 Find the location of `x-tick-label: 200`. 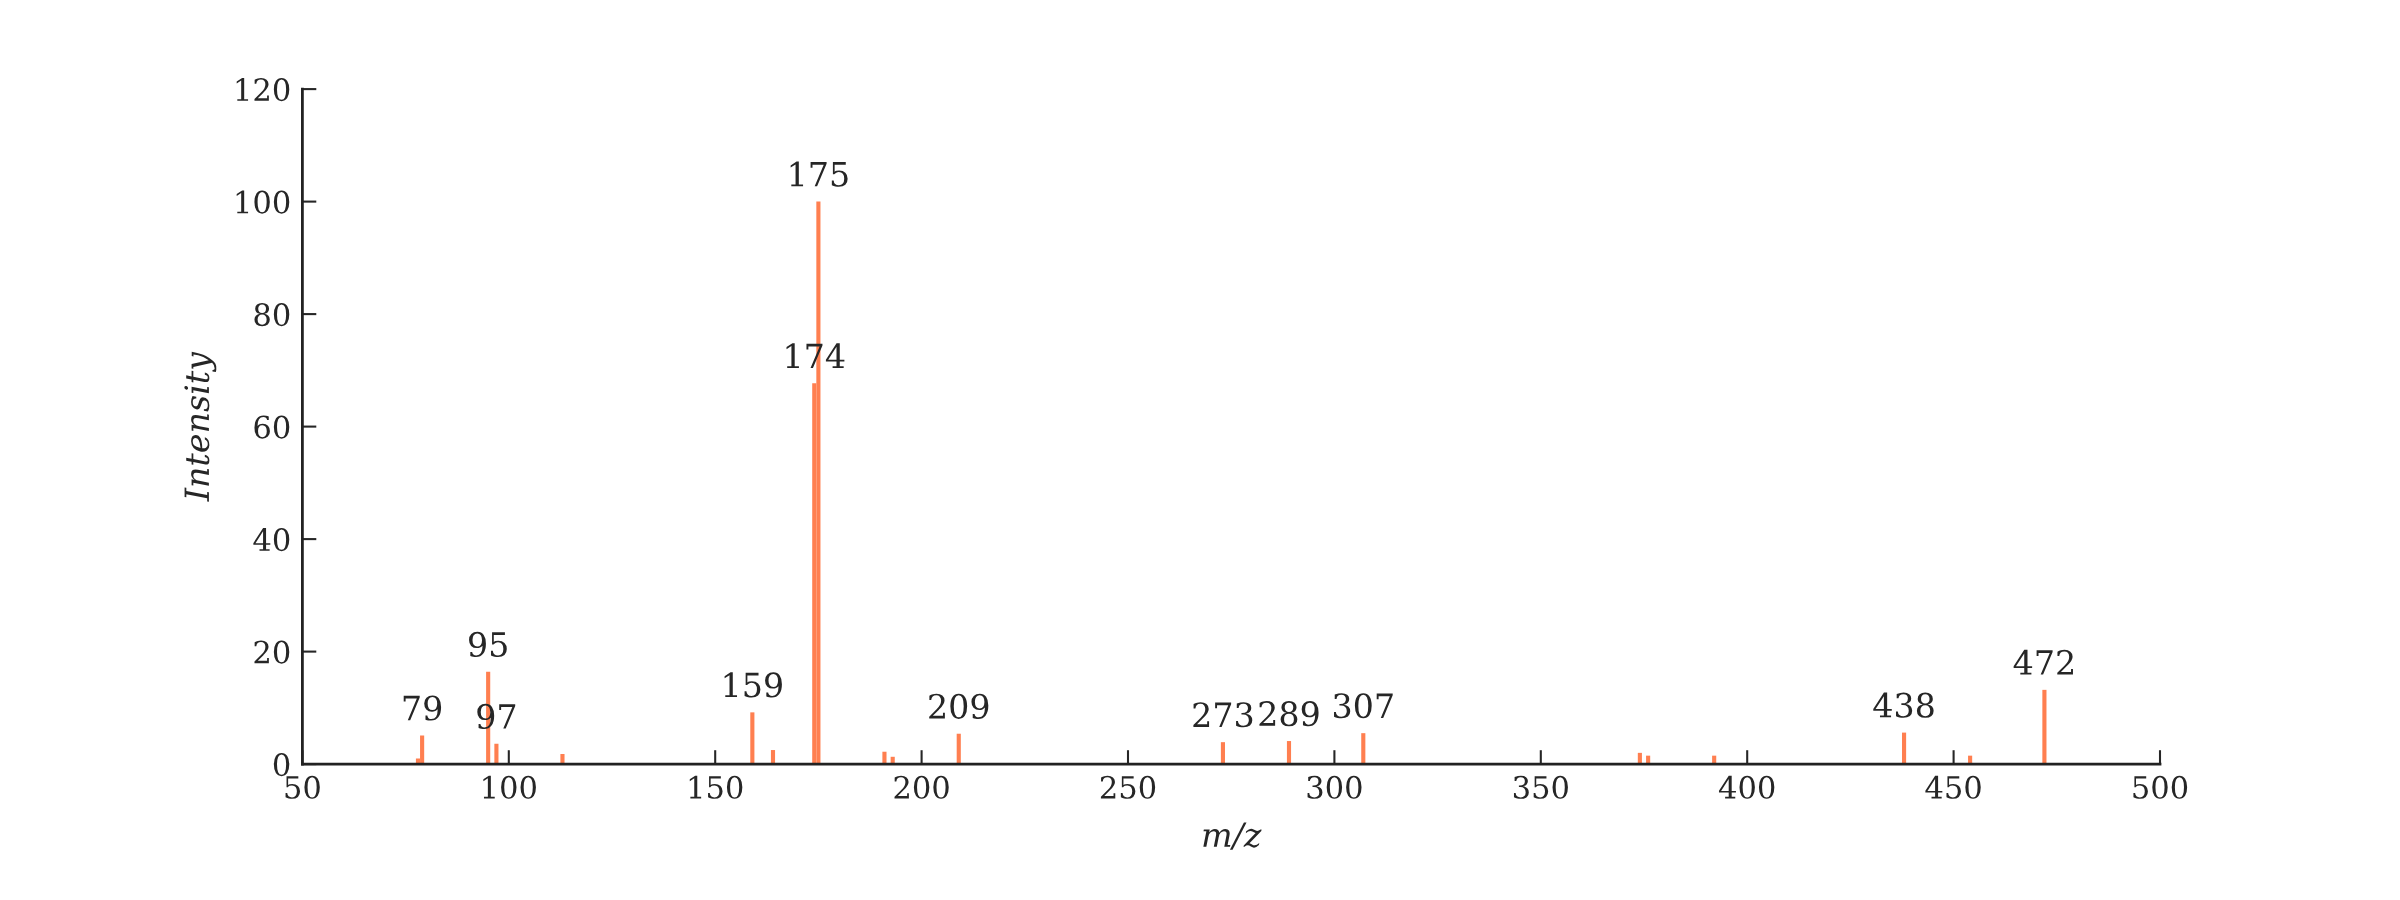

x-tick-label: 200 is located at coordinates (921, 787).